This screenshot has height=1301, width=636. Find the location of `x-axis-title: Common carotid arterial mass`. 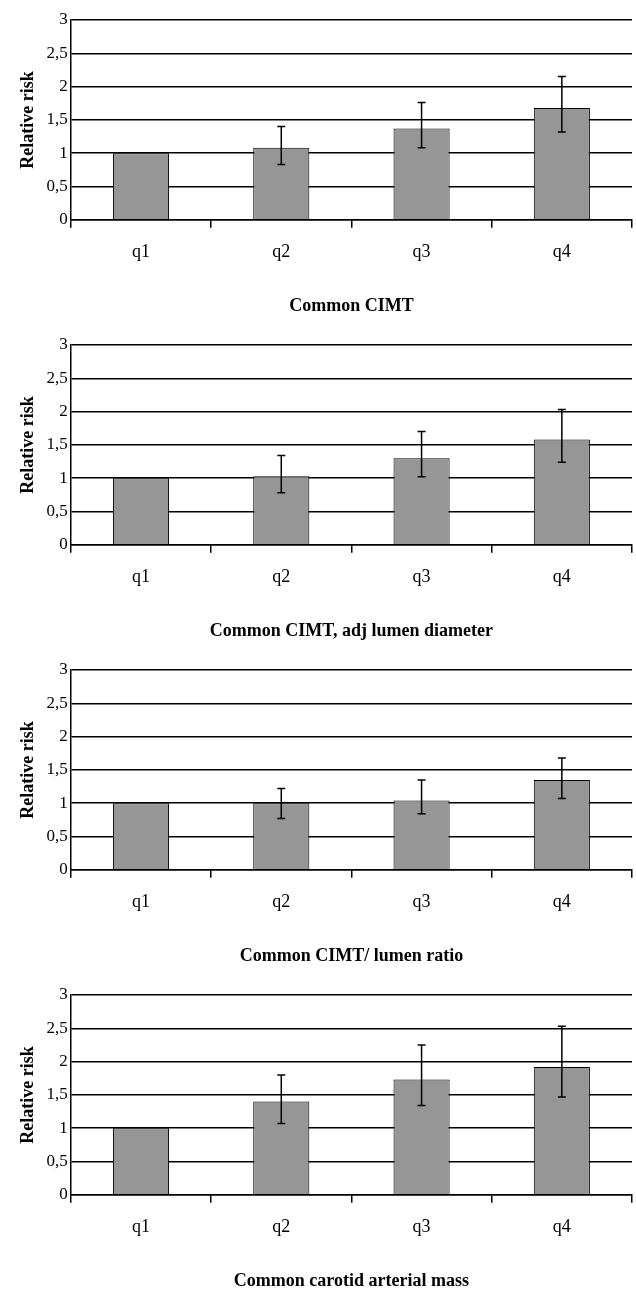

x-axis-title: Common carotid arterial mass is located at coordinates (351, 1279).